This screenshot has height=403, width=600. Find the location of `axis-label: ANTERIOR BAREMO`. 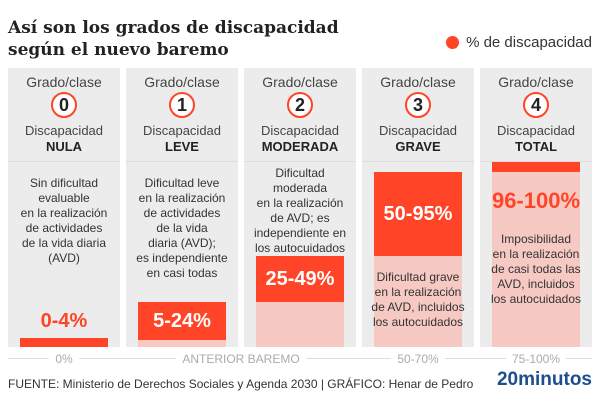

axis-label: ANTERIOR BAREMO is located at coordinates (241, 359).